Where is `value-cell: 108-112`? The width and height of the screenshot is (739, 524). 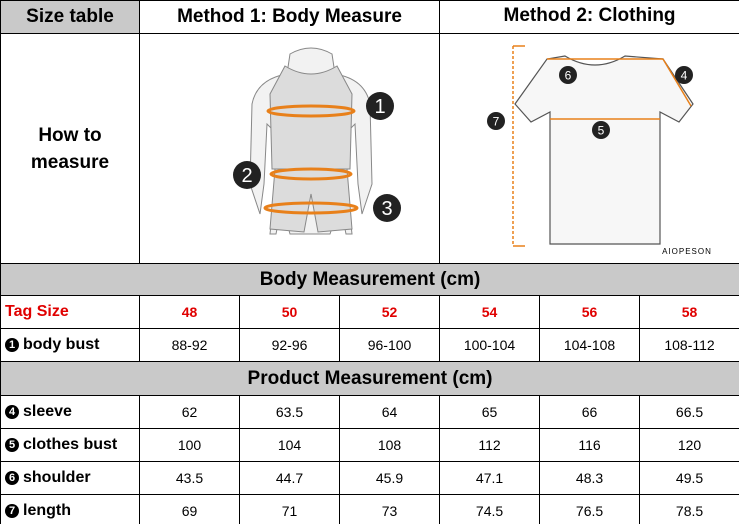 value-cell: 108-112 is located at coordinates (689, 345).